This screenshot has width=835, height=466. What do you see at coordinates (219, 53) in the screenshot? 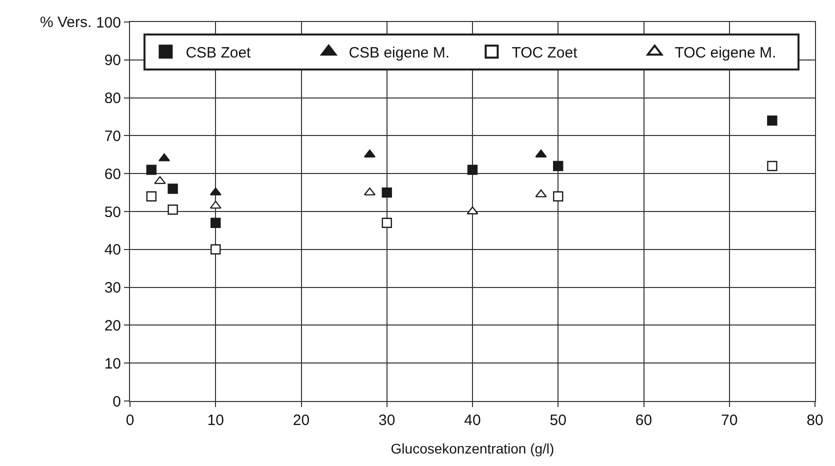
I see `legend-label: CSB Zoet` at bounding box center [219, 53].